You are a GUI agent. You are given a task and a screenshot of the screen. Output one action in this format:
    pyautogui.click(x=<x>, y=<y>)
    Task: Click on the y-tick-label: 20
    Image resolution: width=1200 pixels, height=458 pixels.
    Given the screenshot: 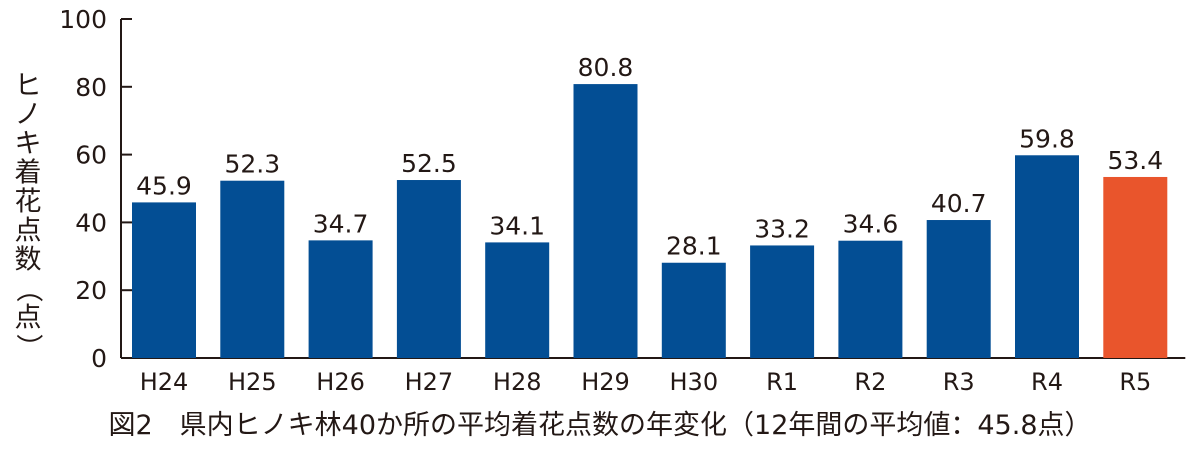 What is the action you would take?
    pyautogui.click(x=91, y=290)
    